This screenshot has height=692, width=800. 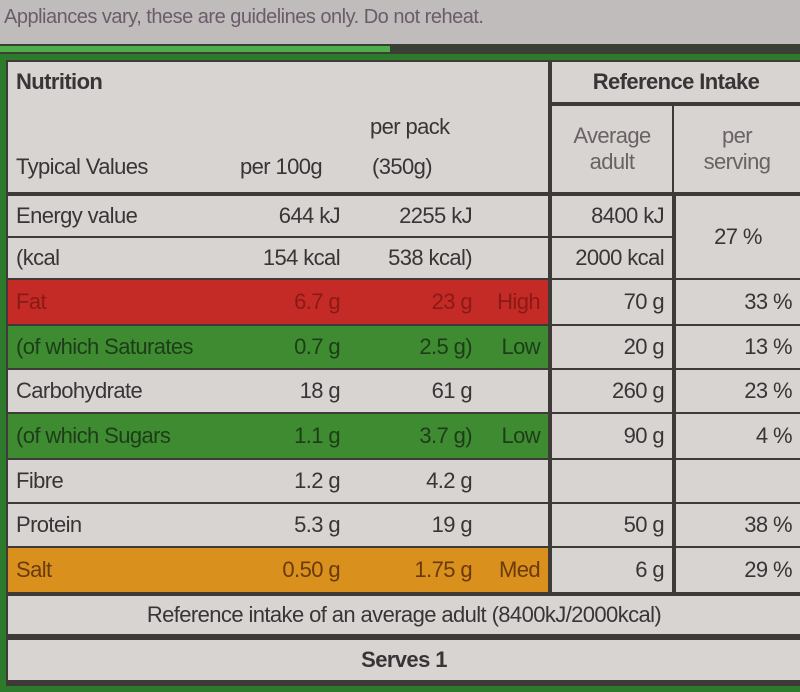 I want to click on reference-intake-title: Reference Intake, so click(x=676, y=82).